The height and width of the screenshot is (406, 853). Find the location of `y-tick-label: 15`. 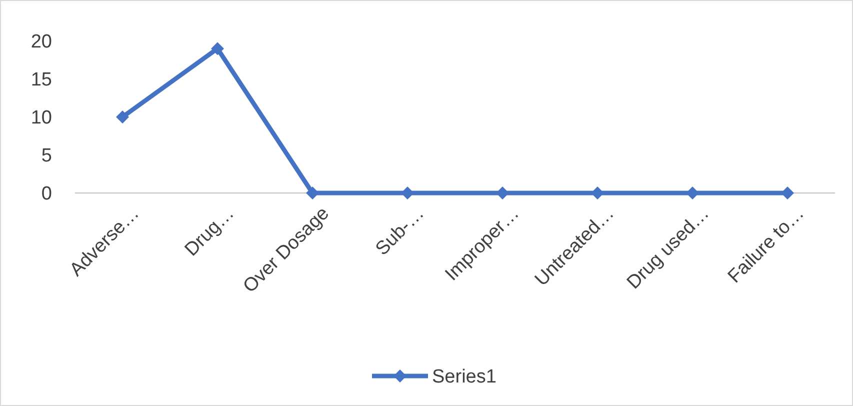

y-tick-label: 15 is located at coordinates (41, 80).